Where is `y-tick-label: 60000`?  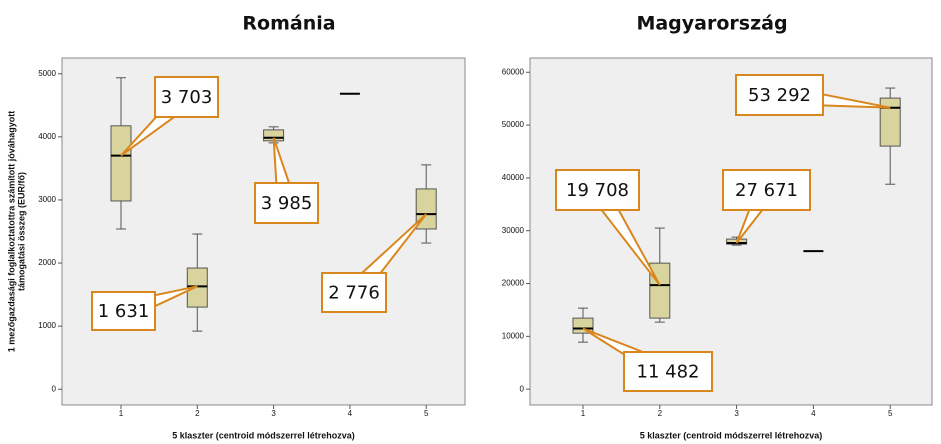 y-tick-label: 60000 is located at coordinates (513, 71).